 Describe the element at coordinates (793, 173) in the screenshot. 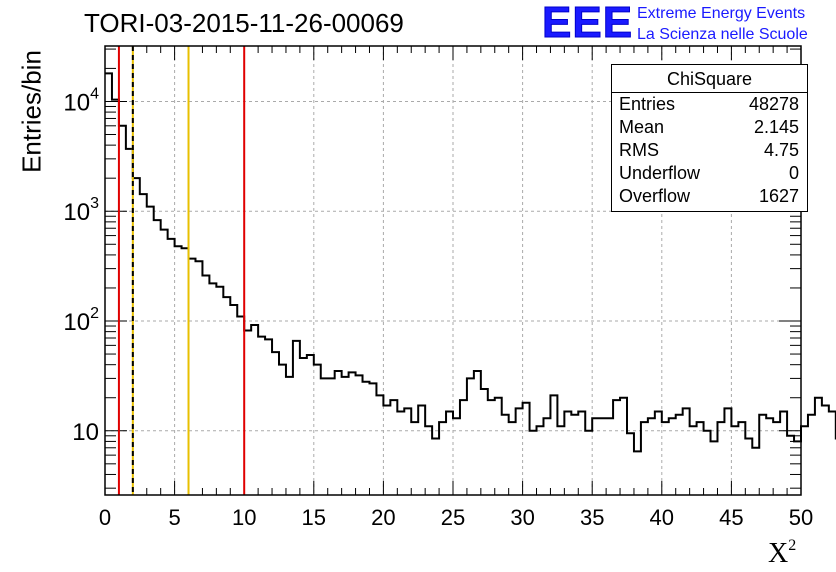

I see `stats-value: 0` at that location.